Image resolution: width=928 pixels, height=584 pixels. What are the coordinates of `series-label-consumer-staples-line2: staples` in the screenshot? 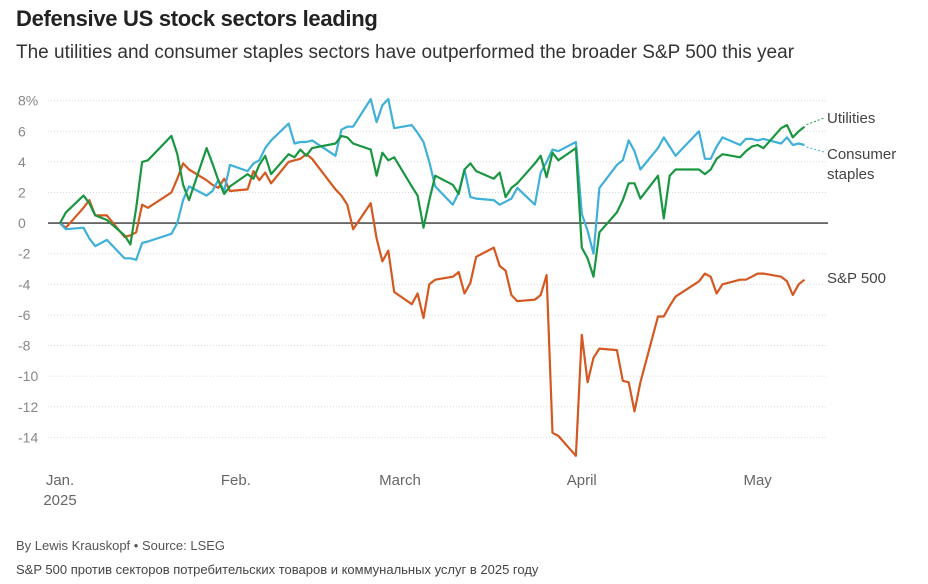 It's located at (851, 174).